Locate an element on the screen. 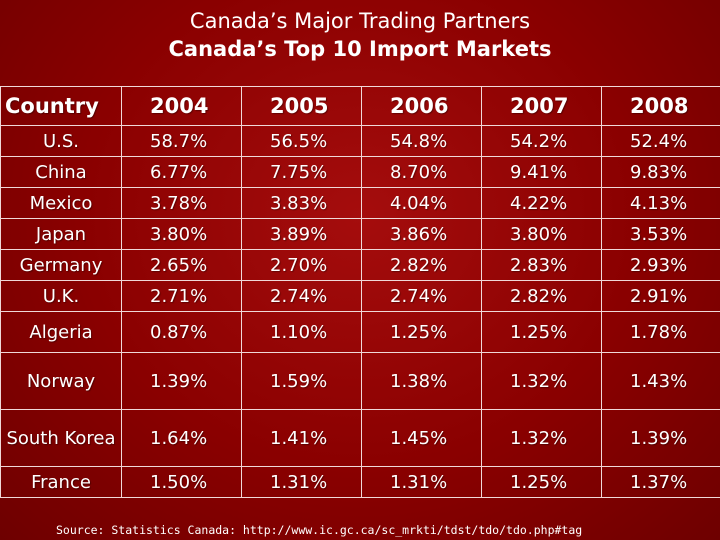 This screenshot has width=720, height=540. country-cell: Mexico is located at coordinates (61, 203).